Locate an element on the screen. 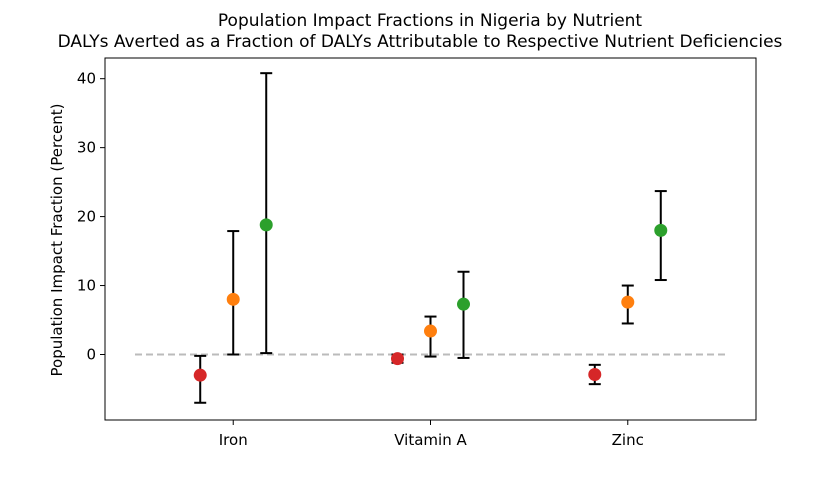 The image size is (840, 480). y-tick-label: 40 is located at coordinates (86, 79).